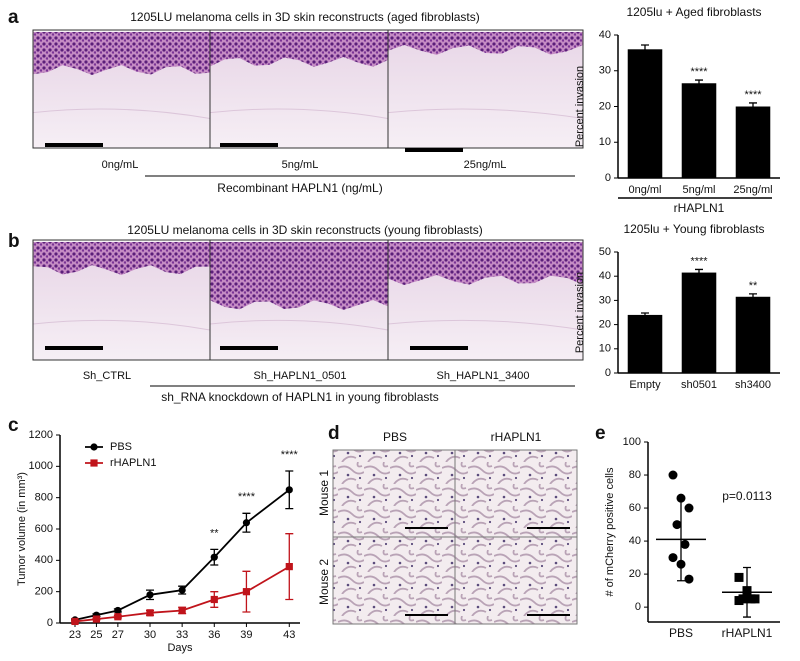 The width and height of the screenshot is (800, 661). Describe the element at coordinates (334, 433) in the screenshot. I see `panel-label: d` at that location.